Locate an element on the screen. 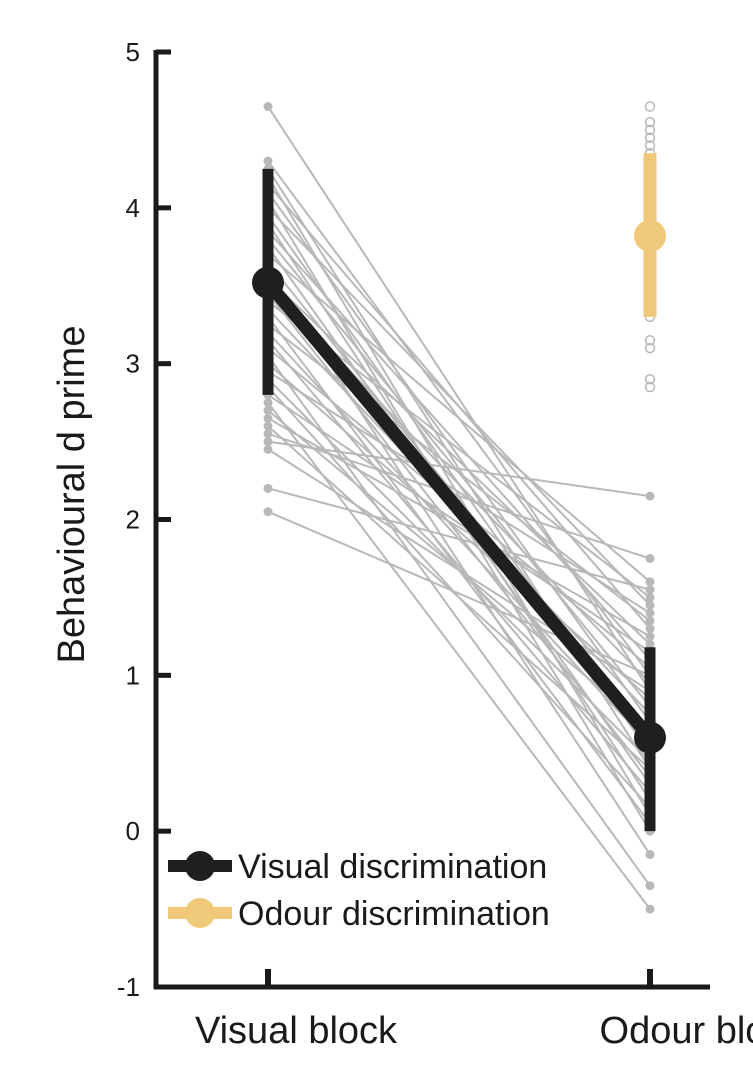 The image size is (753, 1081). y-axis-label: Behavioural d prime is located at coordinates (72, 495).